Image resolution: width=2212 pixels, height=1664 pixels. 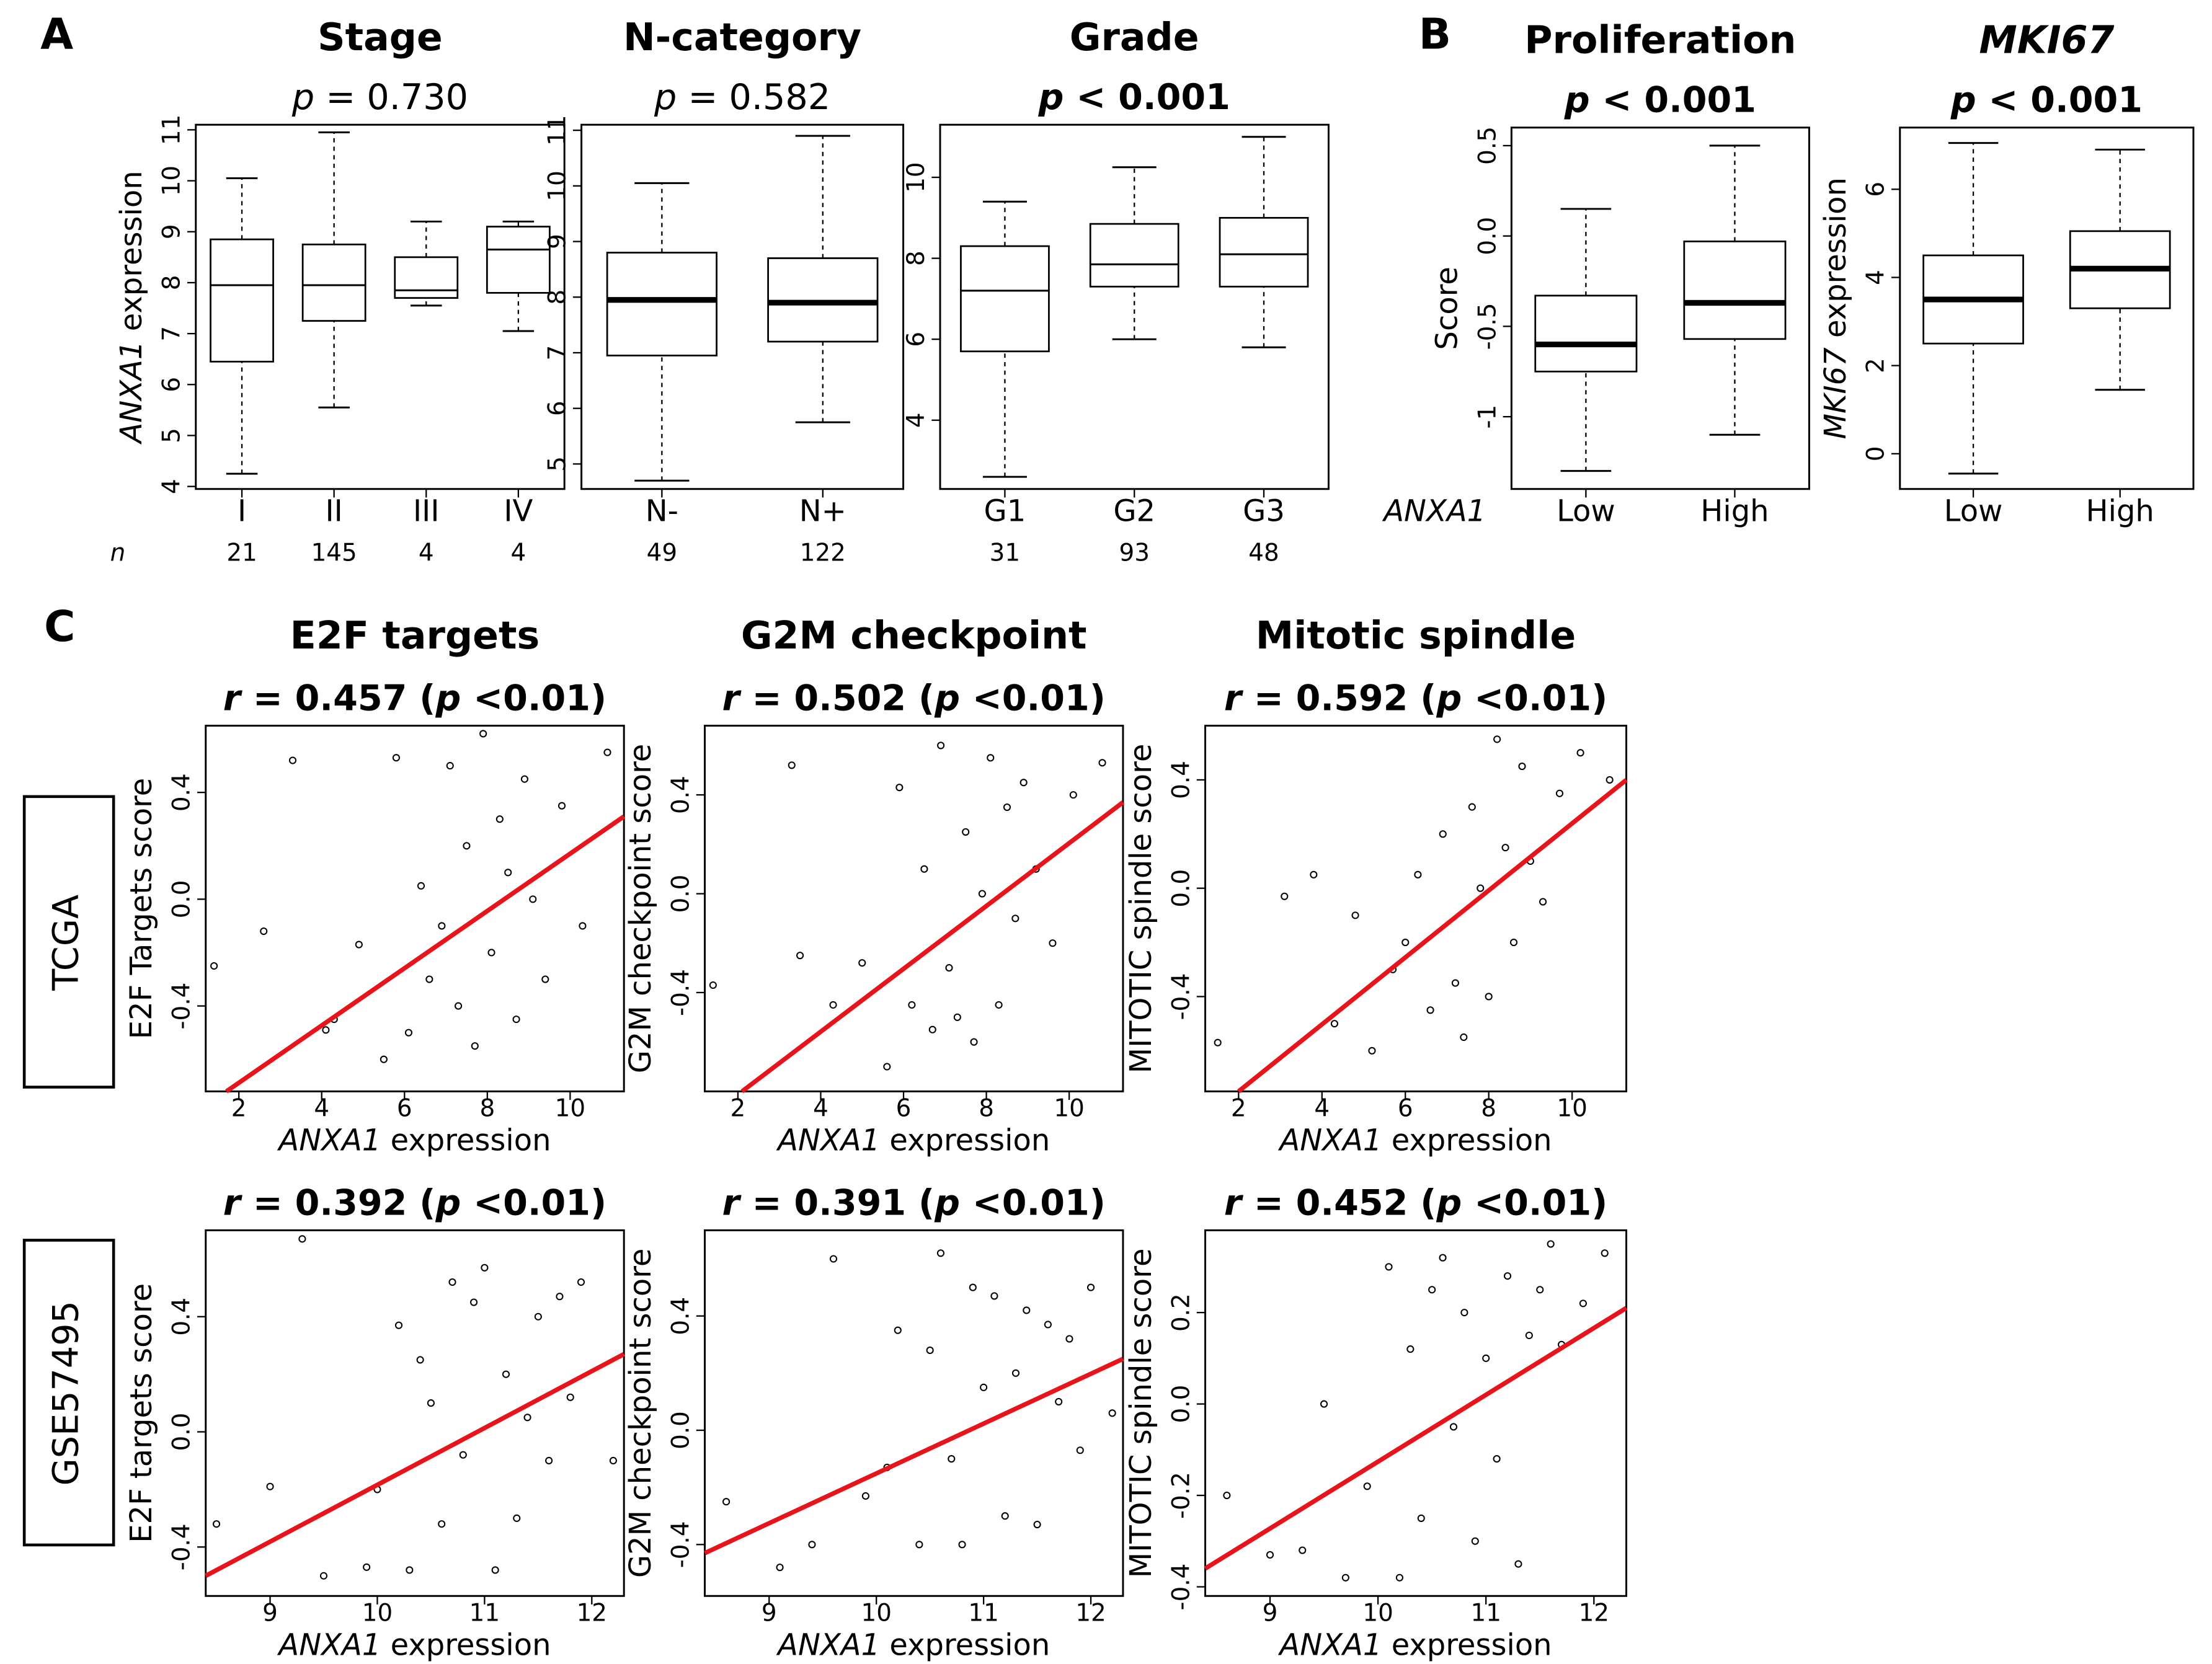 What do you see at coordinates (426, 553) in the screenshot?
I see `n-label: 4` at bounding box center [426, 553].